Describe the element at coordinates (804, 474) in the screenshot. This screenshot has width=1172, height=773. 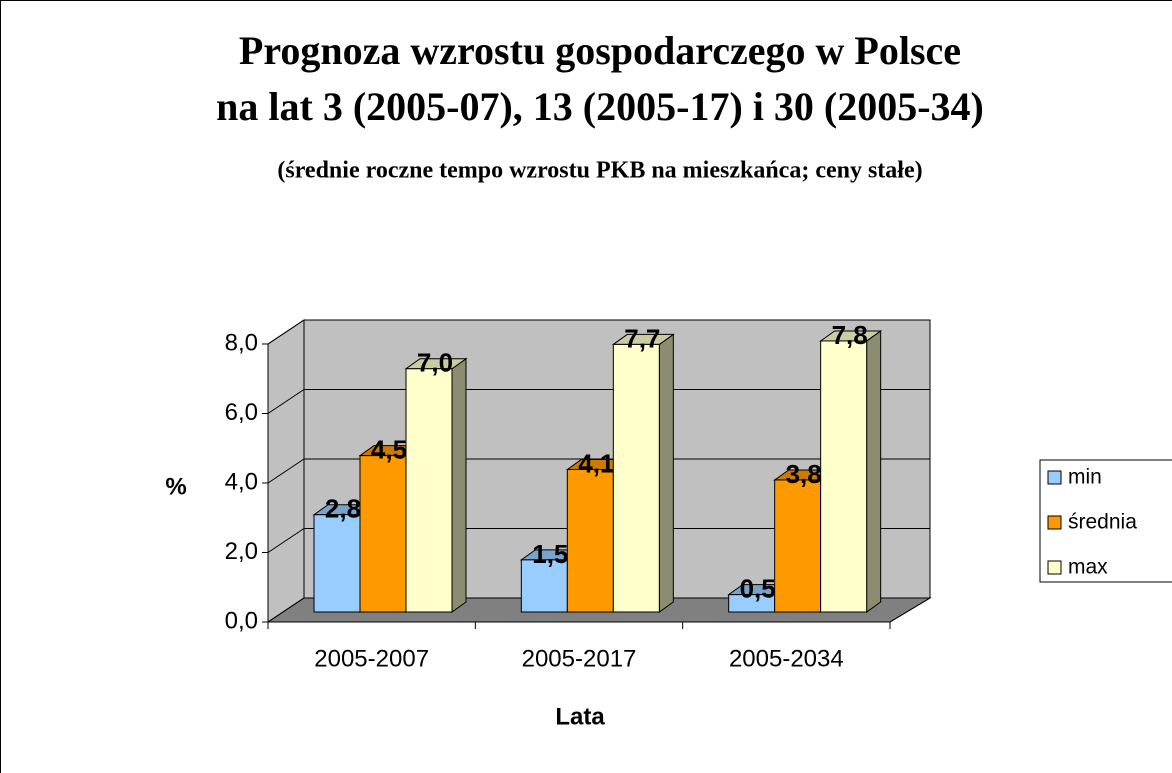
I see `data-label: 3,8` at that location.